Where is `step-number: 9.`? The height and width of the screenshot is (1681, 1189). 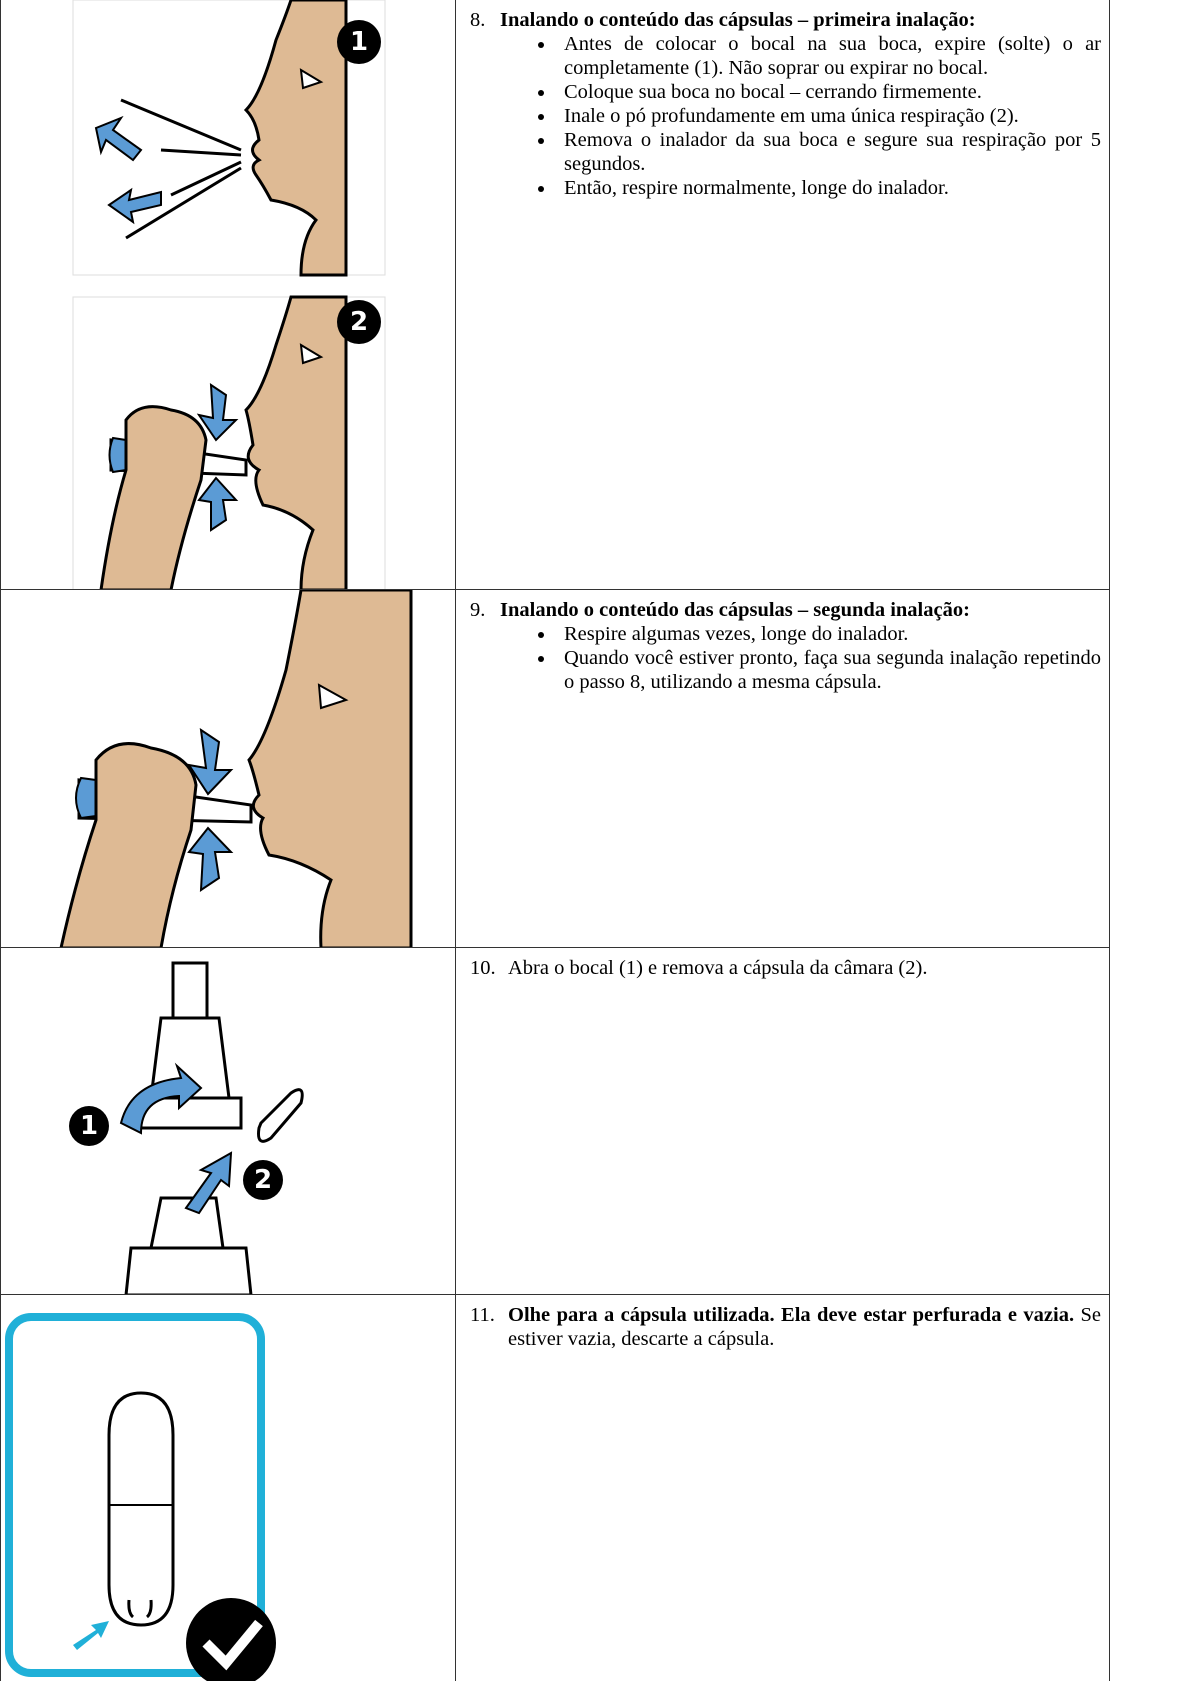 step-number: 9. is located at coordinates (478, 610).